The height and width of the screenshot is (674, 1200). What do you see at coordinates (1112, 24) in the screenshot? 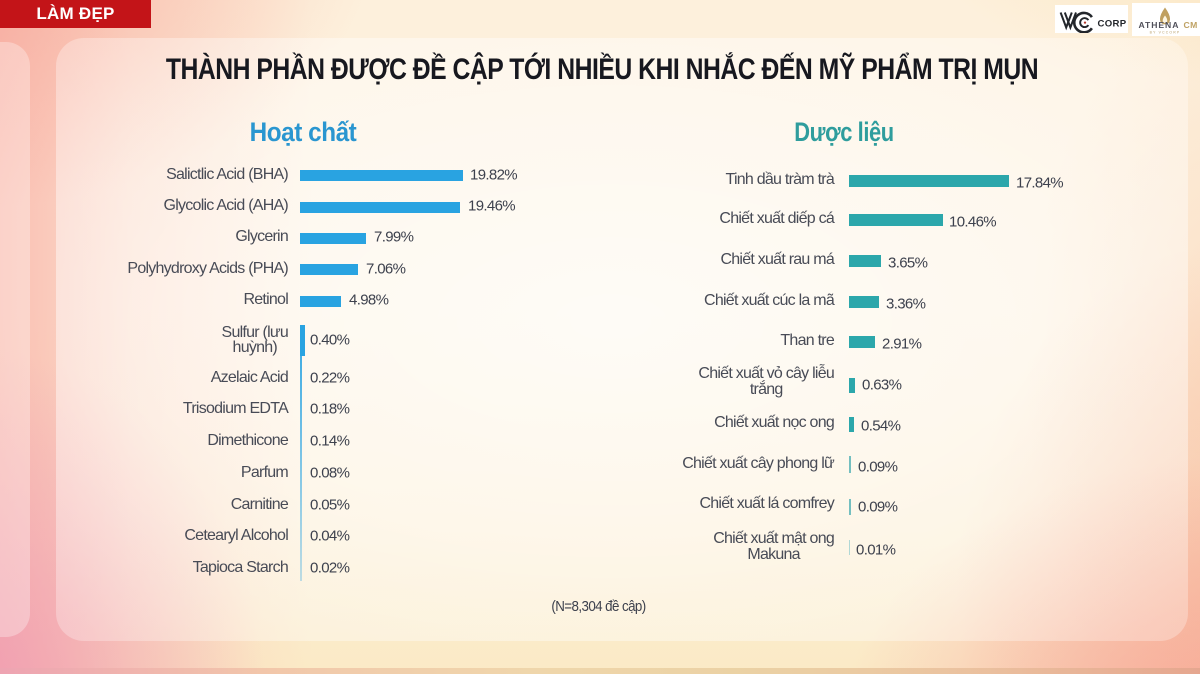
I see `svg-text: CORP` at bounding box center [1112, 24].